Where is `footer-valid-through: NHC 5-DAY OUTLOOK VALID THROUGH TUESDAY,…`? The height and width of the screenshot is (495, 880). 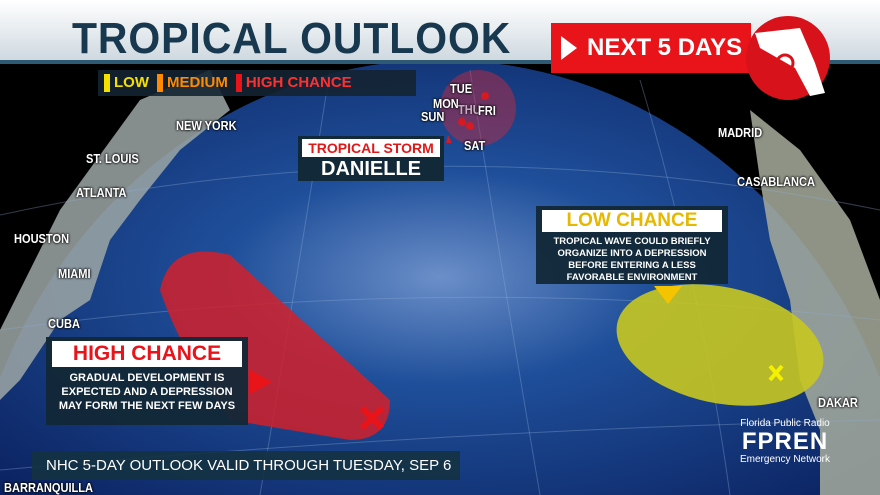
footer-valid-through: NHC 5-DAY OUTLOOK VALID THROUGH TUESDAY,… is located at coordinates (246, 465).